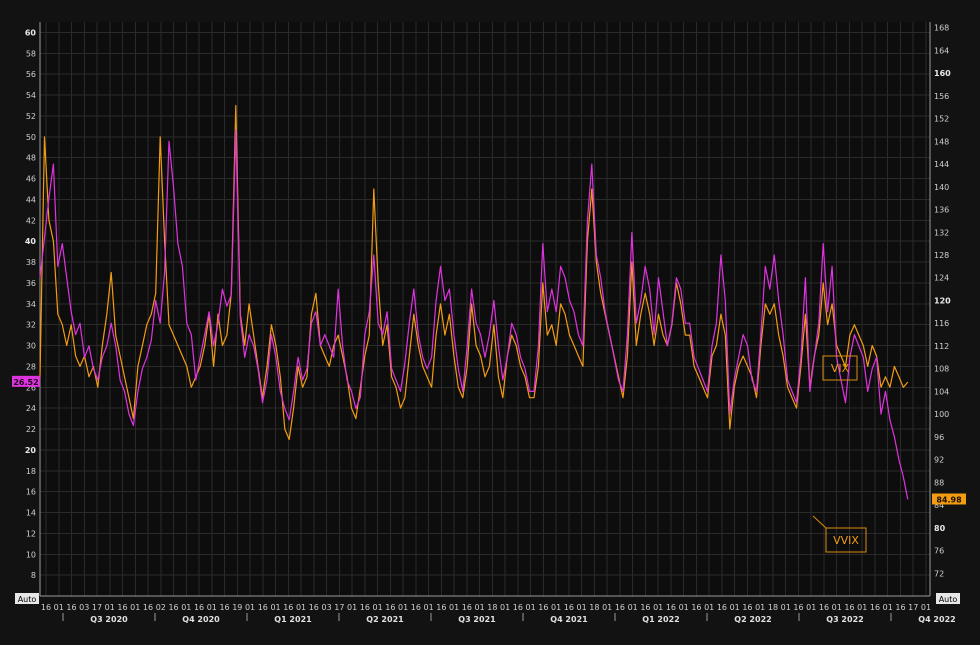 This screenshot has width=980, height=645. What do you see at coordinates (939, 460) in the screenshot?
I see `right-tick-label: 92` at bounding box center [939, 460].